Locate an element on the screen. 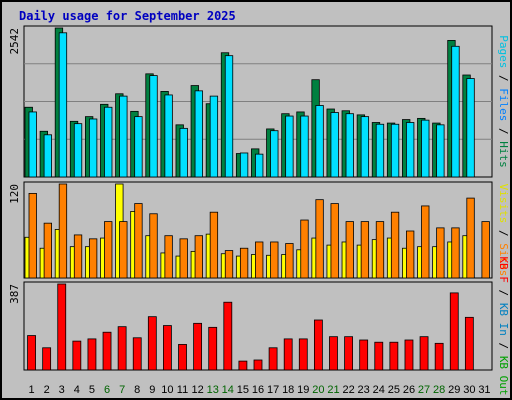 The height and width of the screenshot is (400, 512). x-tick-label-7: 7 is located at coordinates (122, 390).